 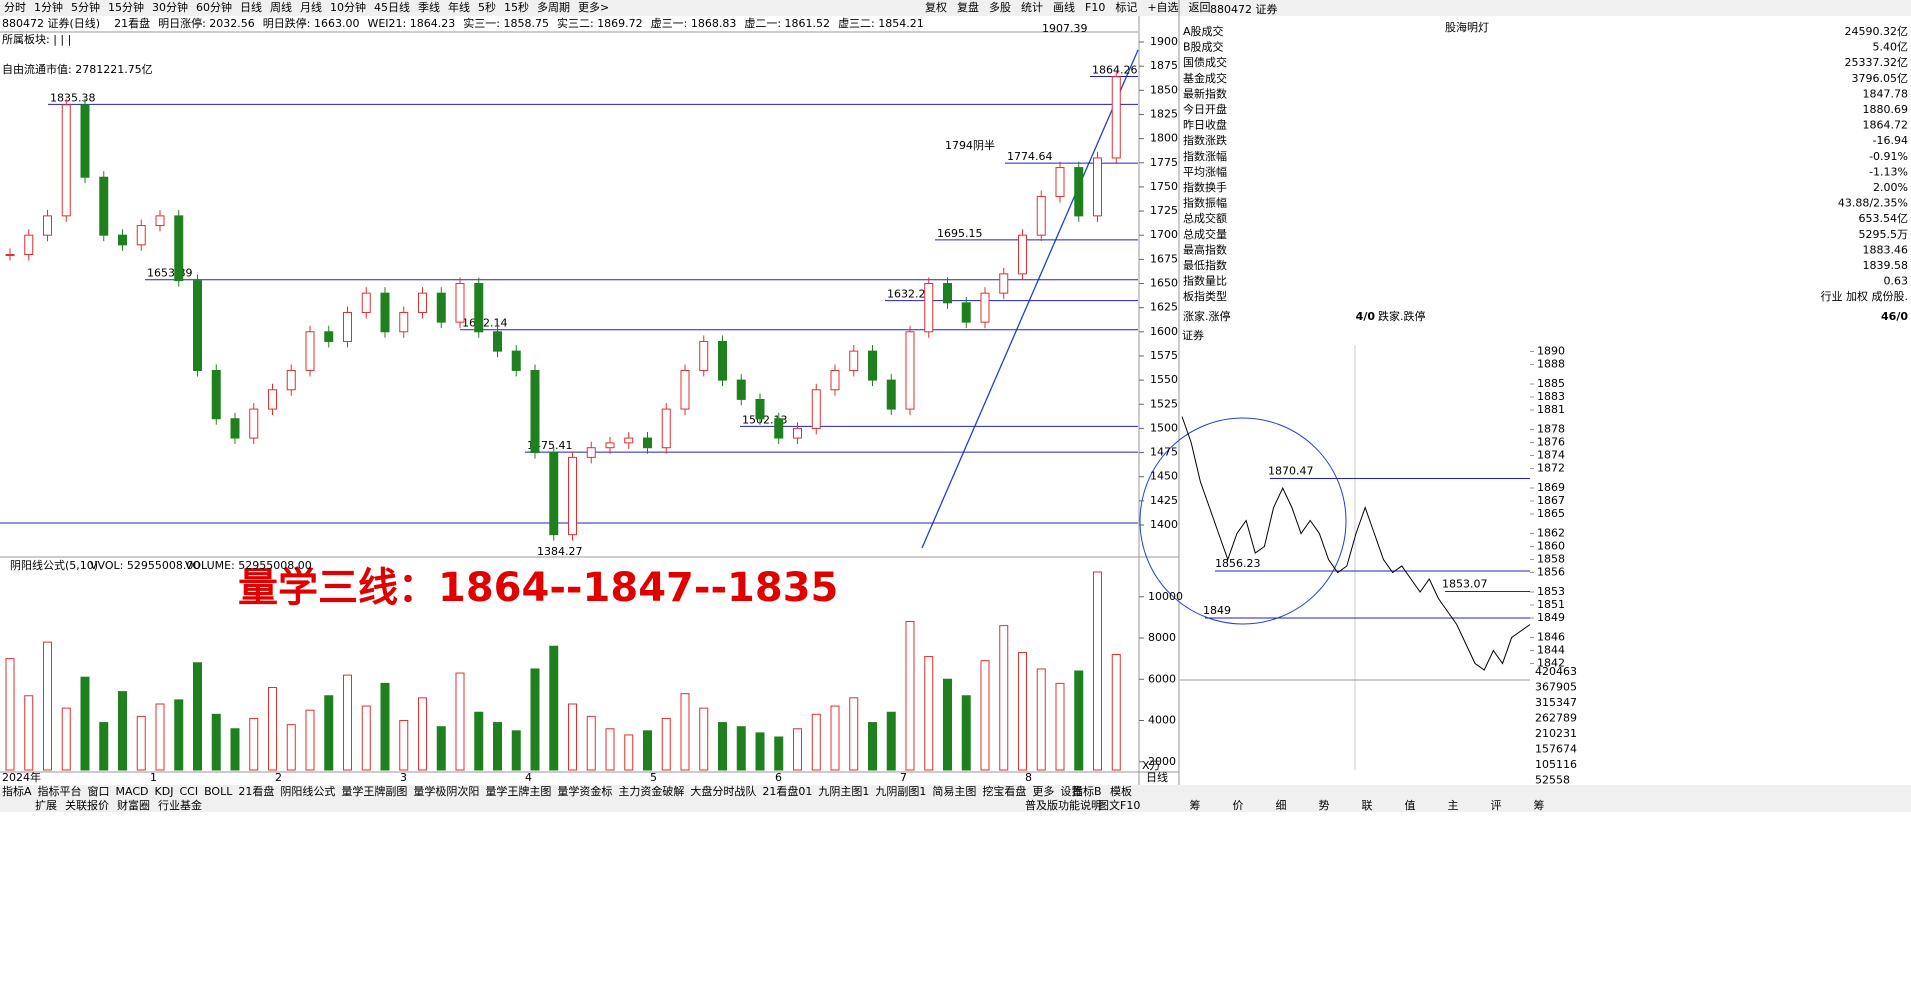 What do you see at coordinates (311, 7) in the screenshot?
I see `period-tab: 月线` at bounding box center [311, 7].